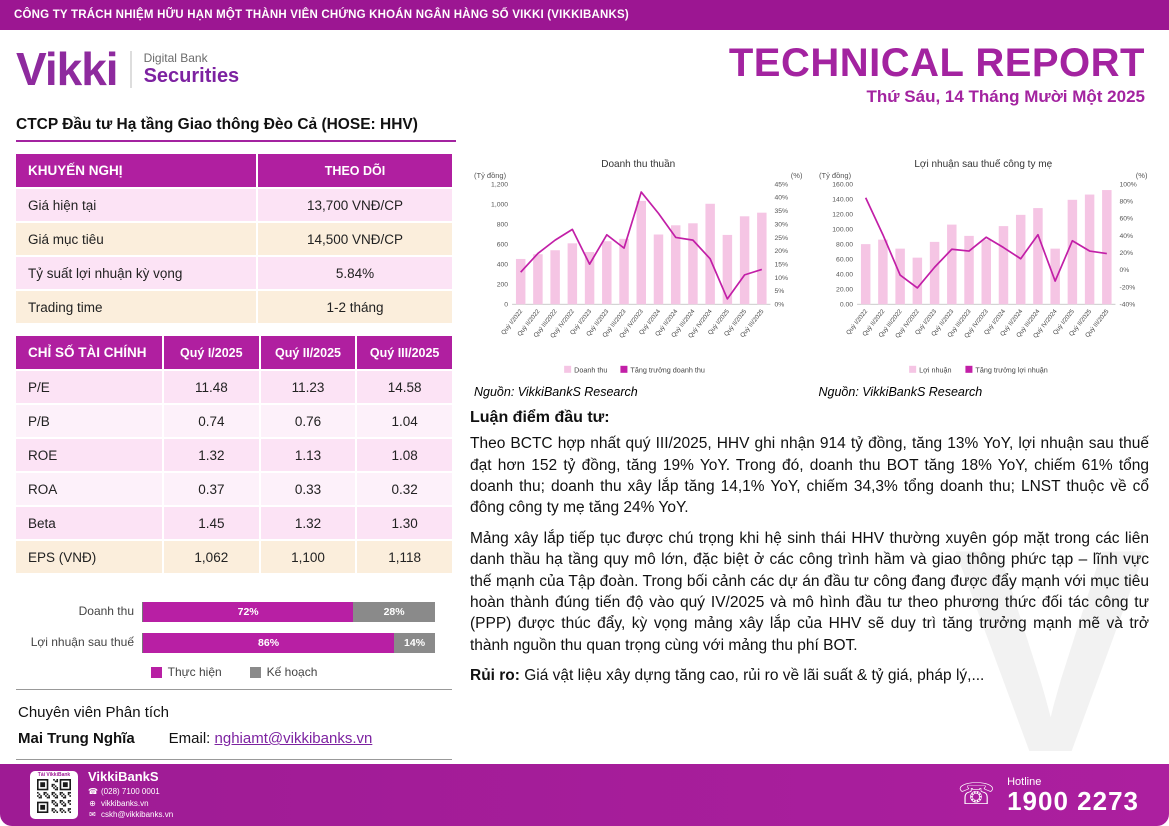 The image size is (1169, 826). Describe the element at coordinates (540, 418) in the screenshot. I see `thesis-heading: Luận điểm đầu tư:` at that location.